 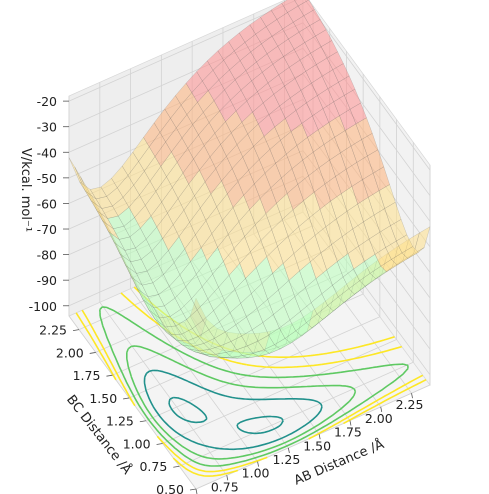 What do you see at coordinates (153, 466) in the screenshot?
I see `y-tick-label: 0.75` at bounding box center [153, 466].